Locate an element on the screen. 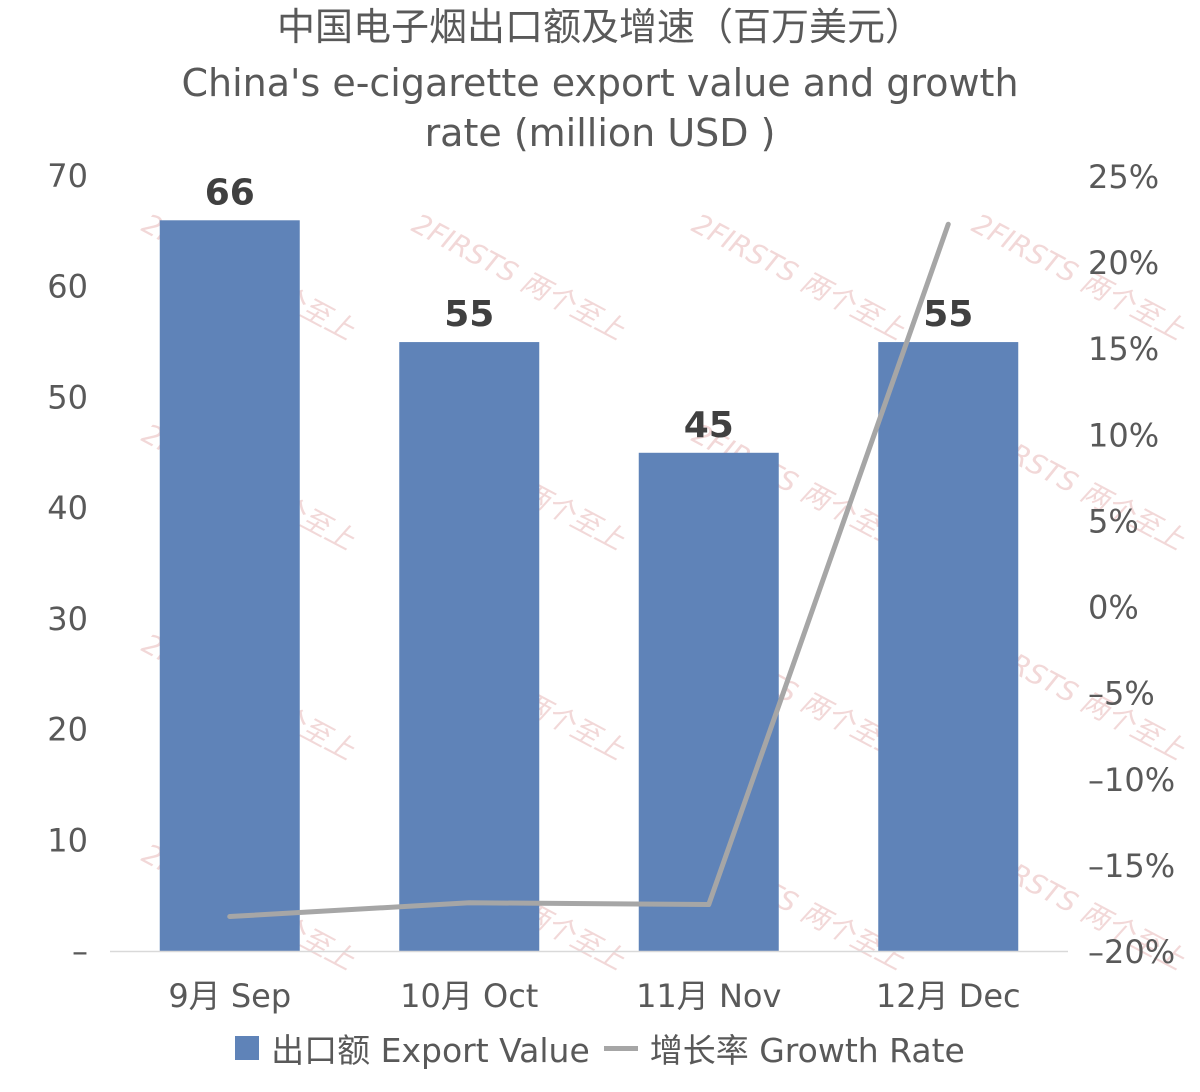  legend-bar-swatch is located at coordinates (247, 1048).